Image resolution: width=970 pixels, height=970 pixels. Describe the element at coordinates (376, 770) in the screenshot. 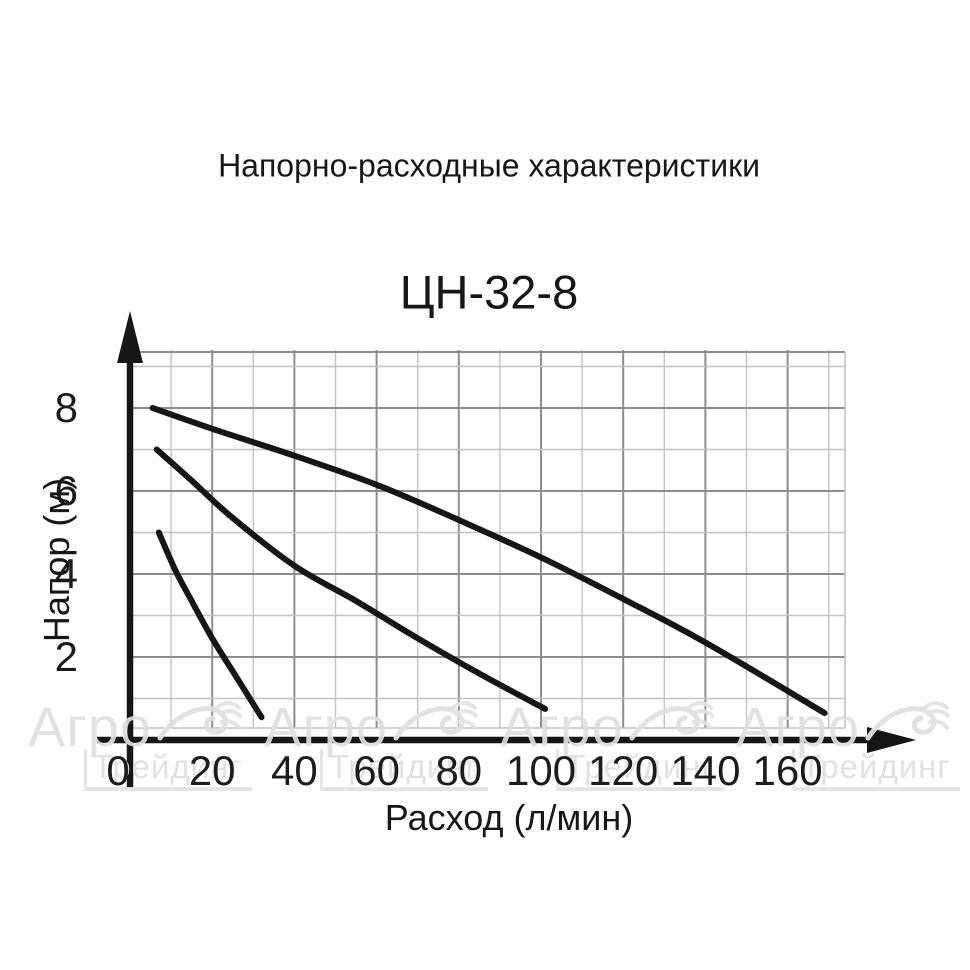

I see `x-tick-label: 60` at that location.